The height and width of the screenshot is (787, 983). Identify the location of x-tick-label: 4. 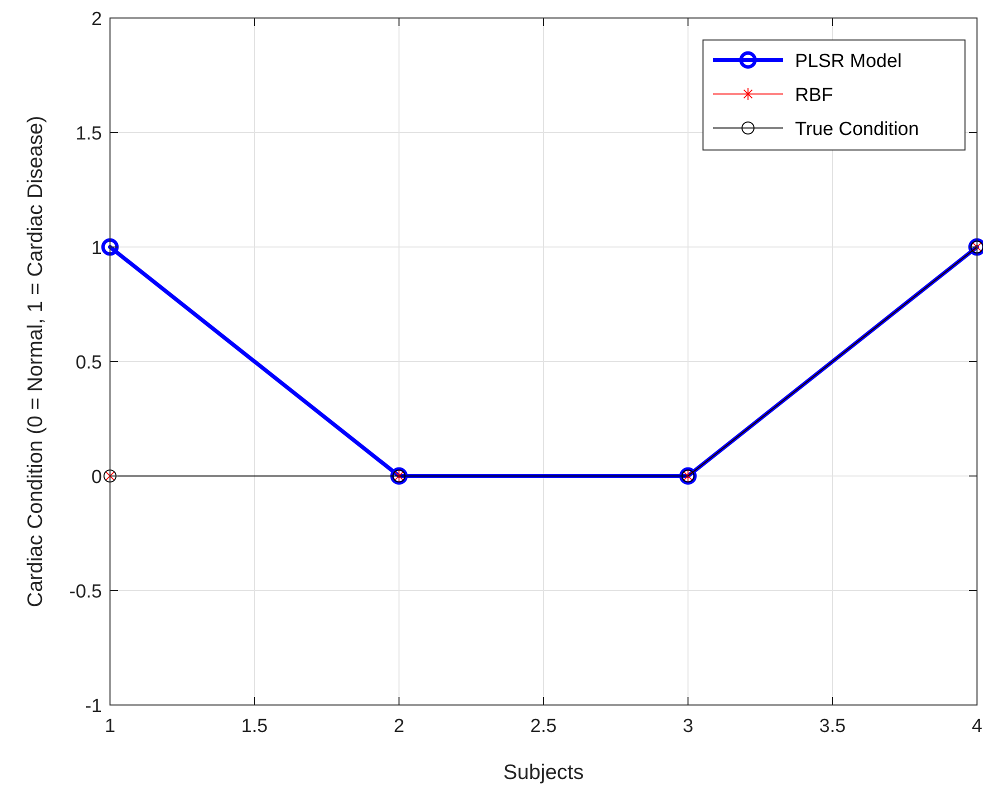
(977, 726).